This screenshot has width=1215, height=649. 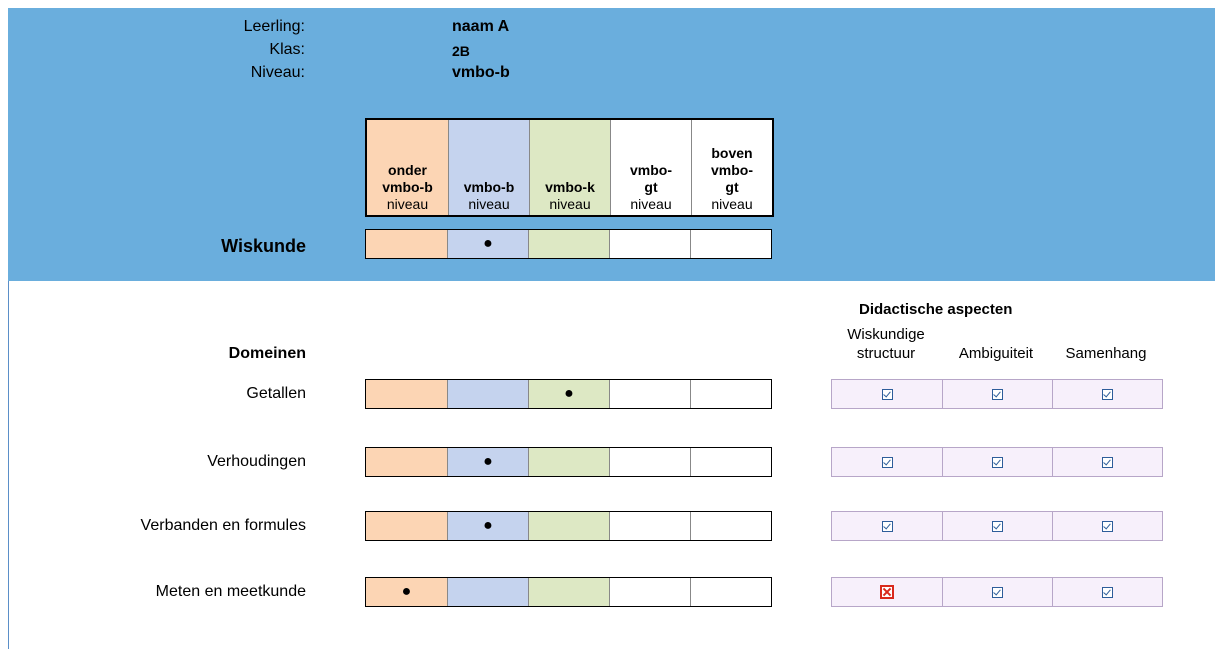 I want to click on column-header-structure: Wiskundige structuur, so click(x=886, y=344).